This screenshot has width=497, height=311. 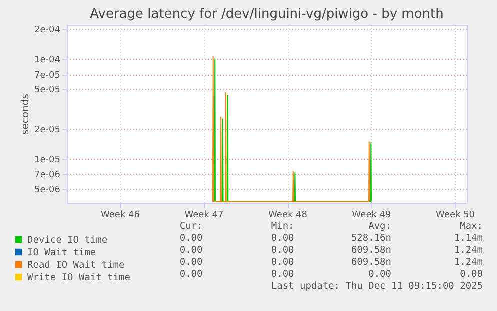 I want to click on y-tick-label: 1e-04, so click(x=47, y=61).